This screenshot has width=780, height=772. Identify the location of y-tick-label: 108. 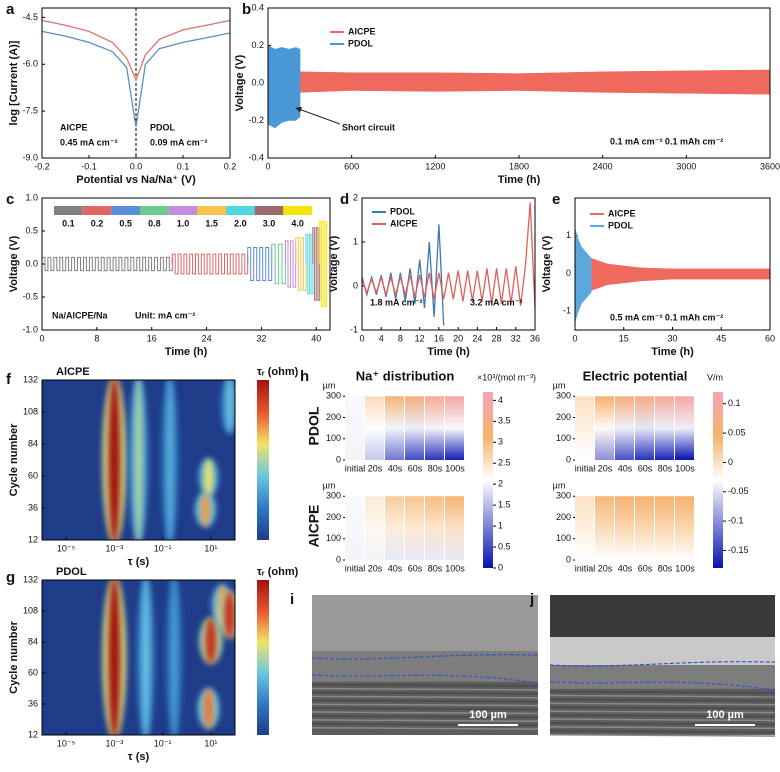
(30, 610).